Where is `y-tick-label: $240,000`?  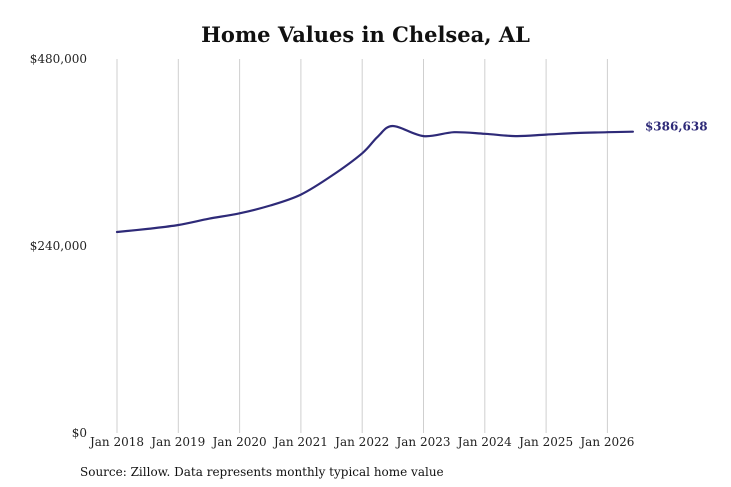
y-tick-label: $240,000 is located at coordinates (58, 246).